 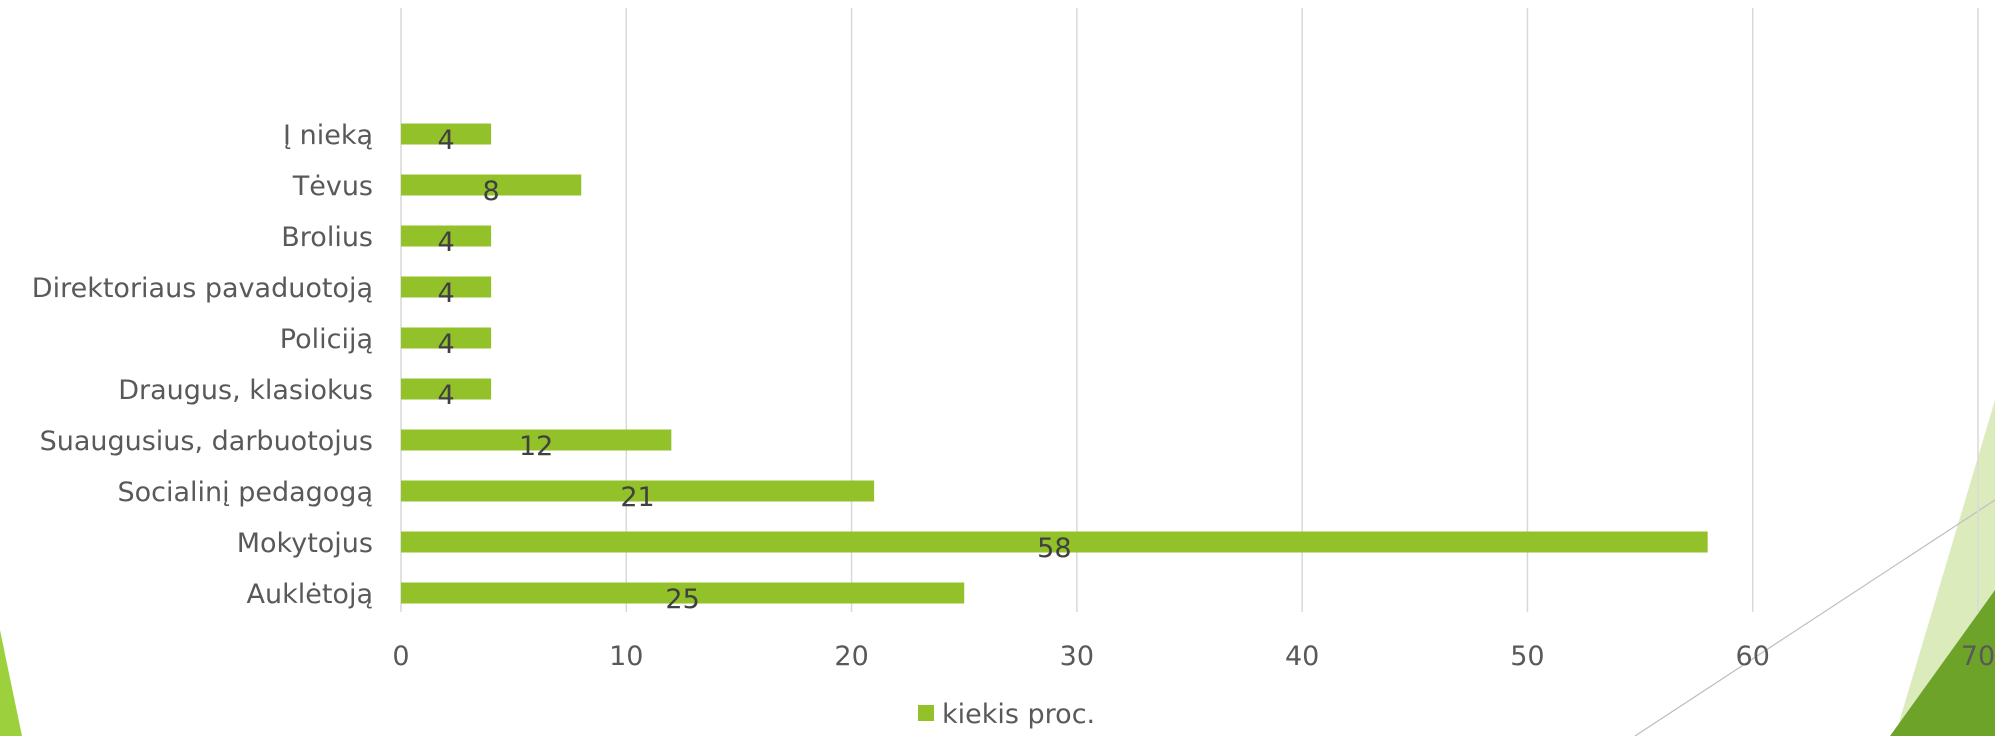 What do you see at coordinates (305, 543) in the screenshot?
I see `category-label: Mokytojus` at bounding box center [305, 543].